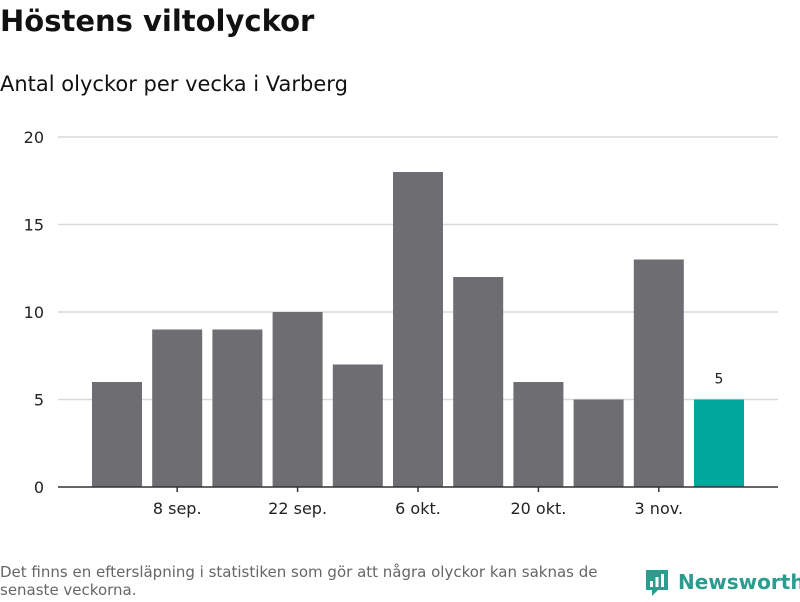 This screenshot has width=800, height=602. Describe the element at coordinates (39, 400) in the screenshot. I see `y-tick-label: 5` at that location.